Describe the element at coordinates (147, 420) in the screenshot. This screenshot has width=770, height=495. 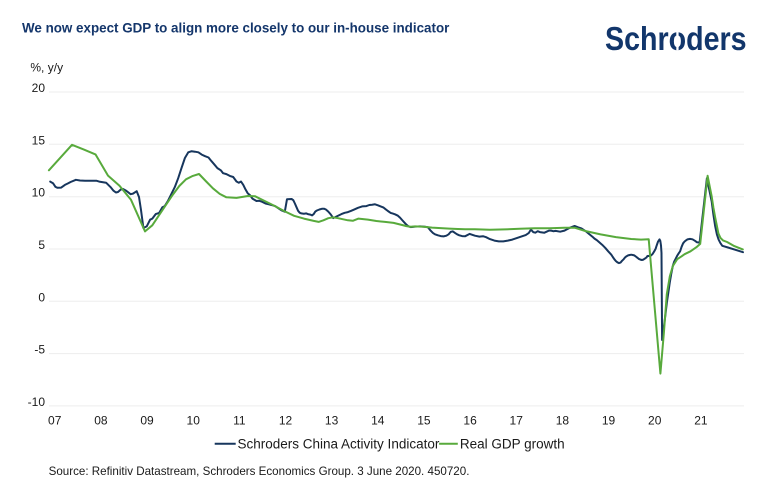
I see `svg-text: 09` at that location.